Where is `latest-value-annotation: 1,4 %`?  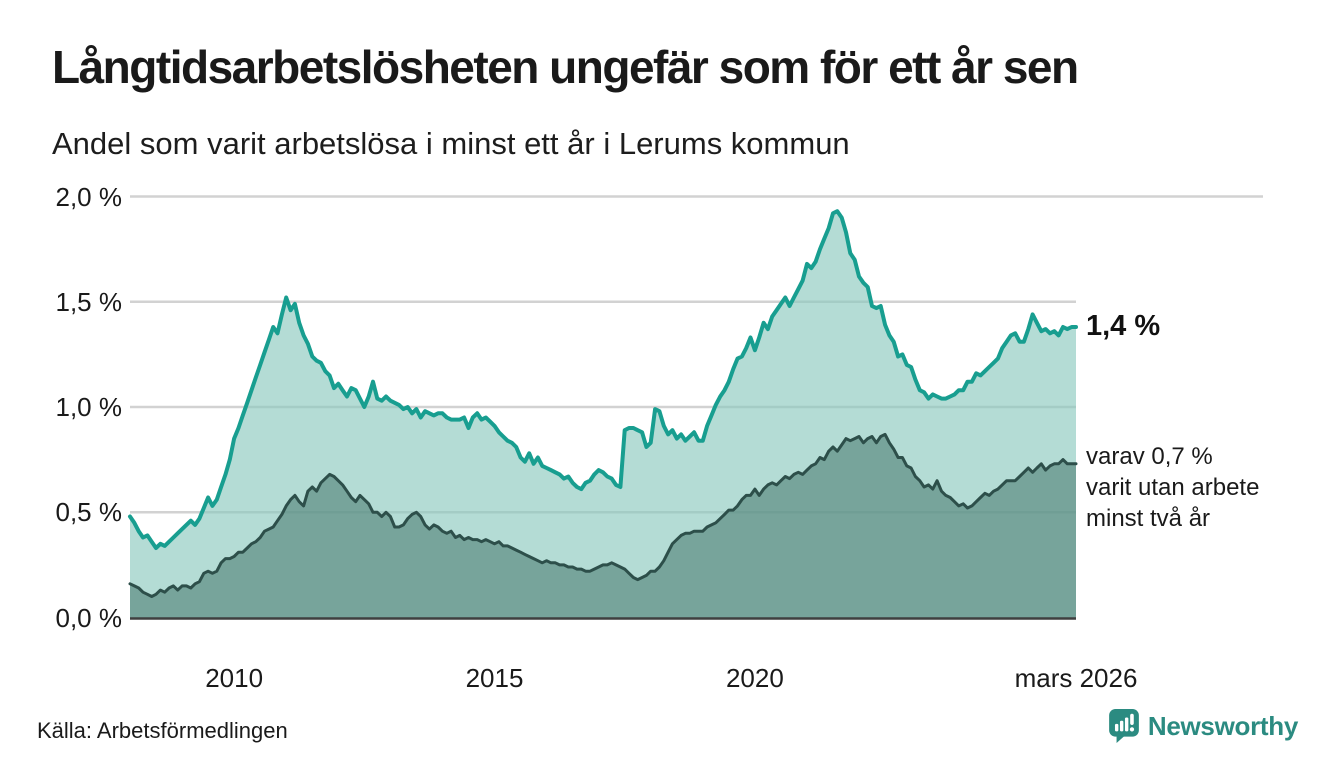
latest-value-annotation: 1,4 % is located at coordinates (1123, 326).